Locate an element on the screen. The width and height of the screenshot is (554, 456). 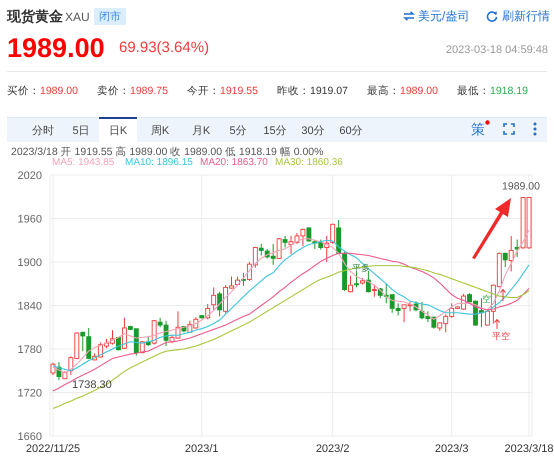
y-tick-label: 1840 is located at coordinates (30, 306).